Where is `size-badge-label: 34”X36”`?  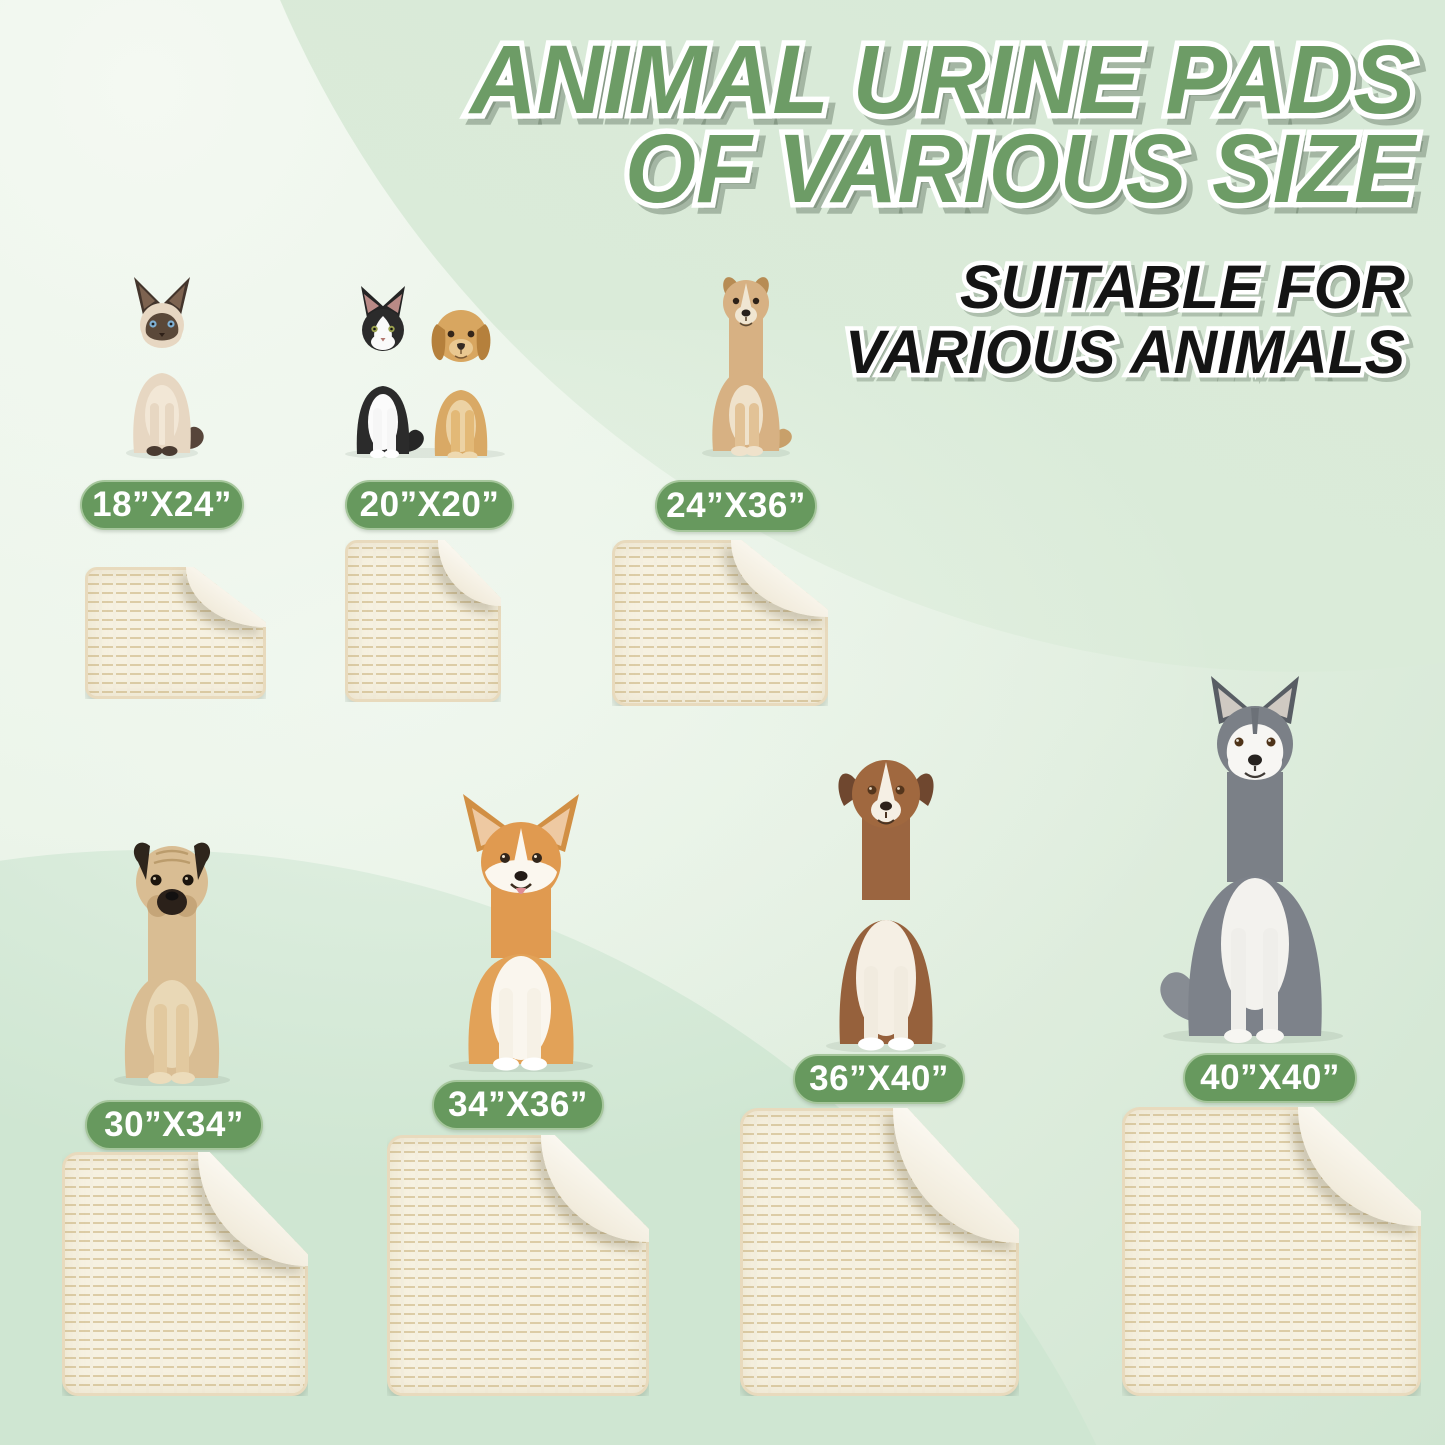
size-badge-label: 34”X36” is located at coordinates (518, 1104).